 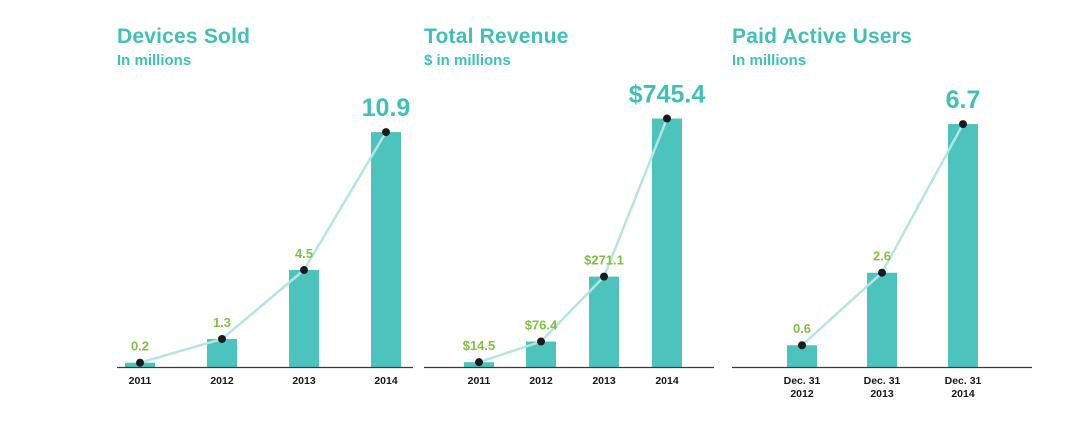 What do you see at coordinates (140, 381) in the screenshot?
I see `devices-sold-tick-label-0: 2011` at bounding box center [140, 381].